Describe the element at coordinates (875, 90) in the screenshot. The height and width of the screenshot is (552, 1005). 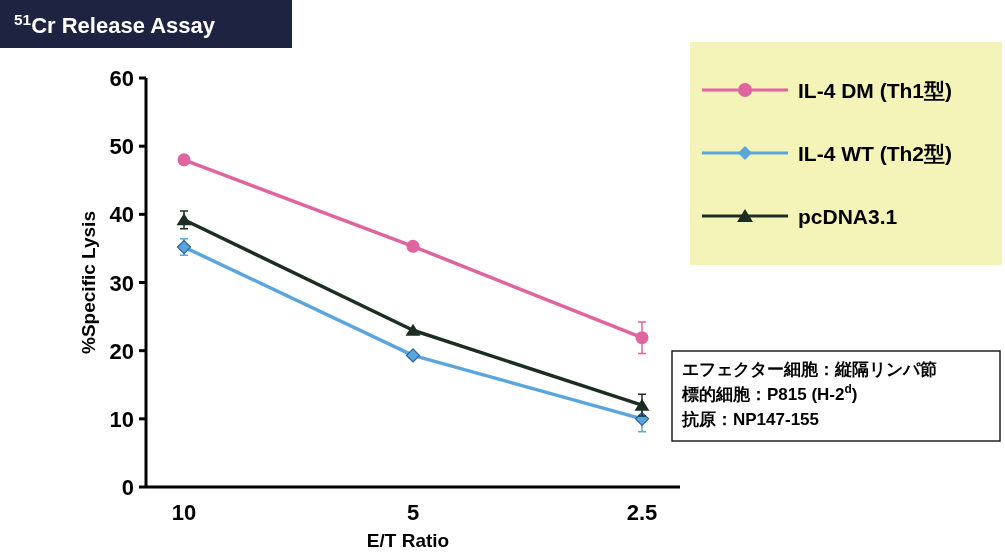
I see `legend-label: IL-4 DM (Th1型)` at that location.